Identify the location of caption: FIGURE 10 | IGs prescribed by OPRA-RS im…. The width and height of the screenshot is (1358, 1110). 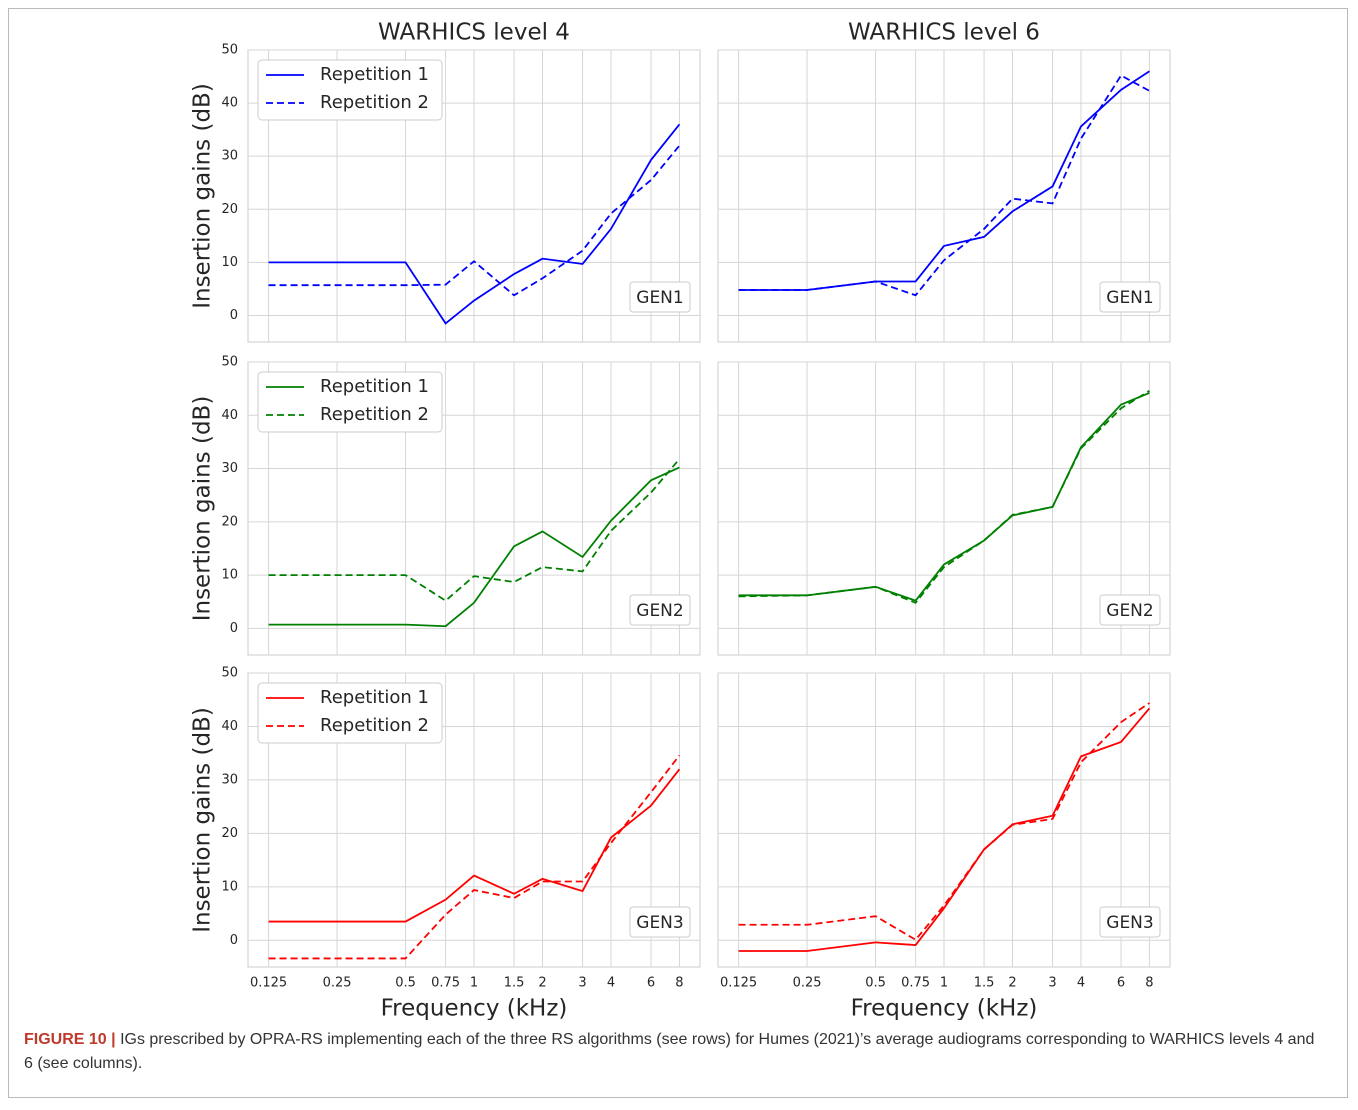
(674, 1052).